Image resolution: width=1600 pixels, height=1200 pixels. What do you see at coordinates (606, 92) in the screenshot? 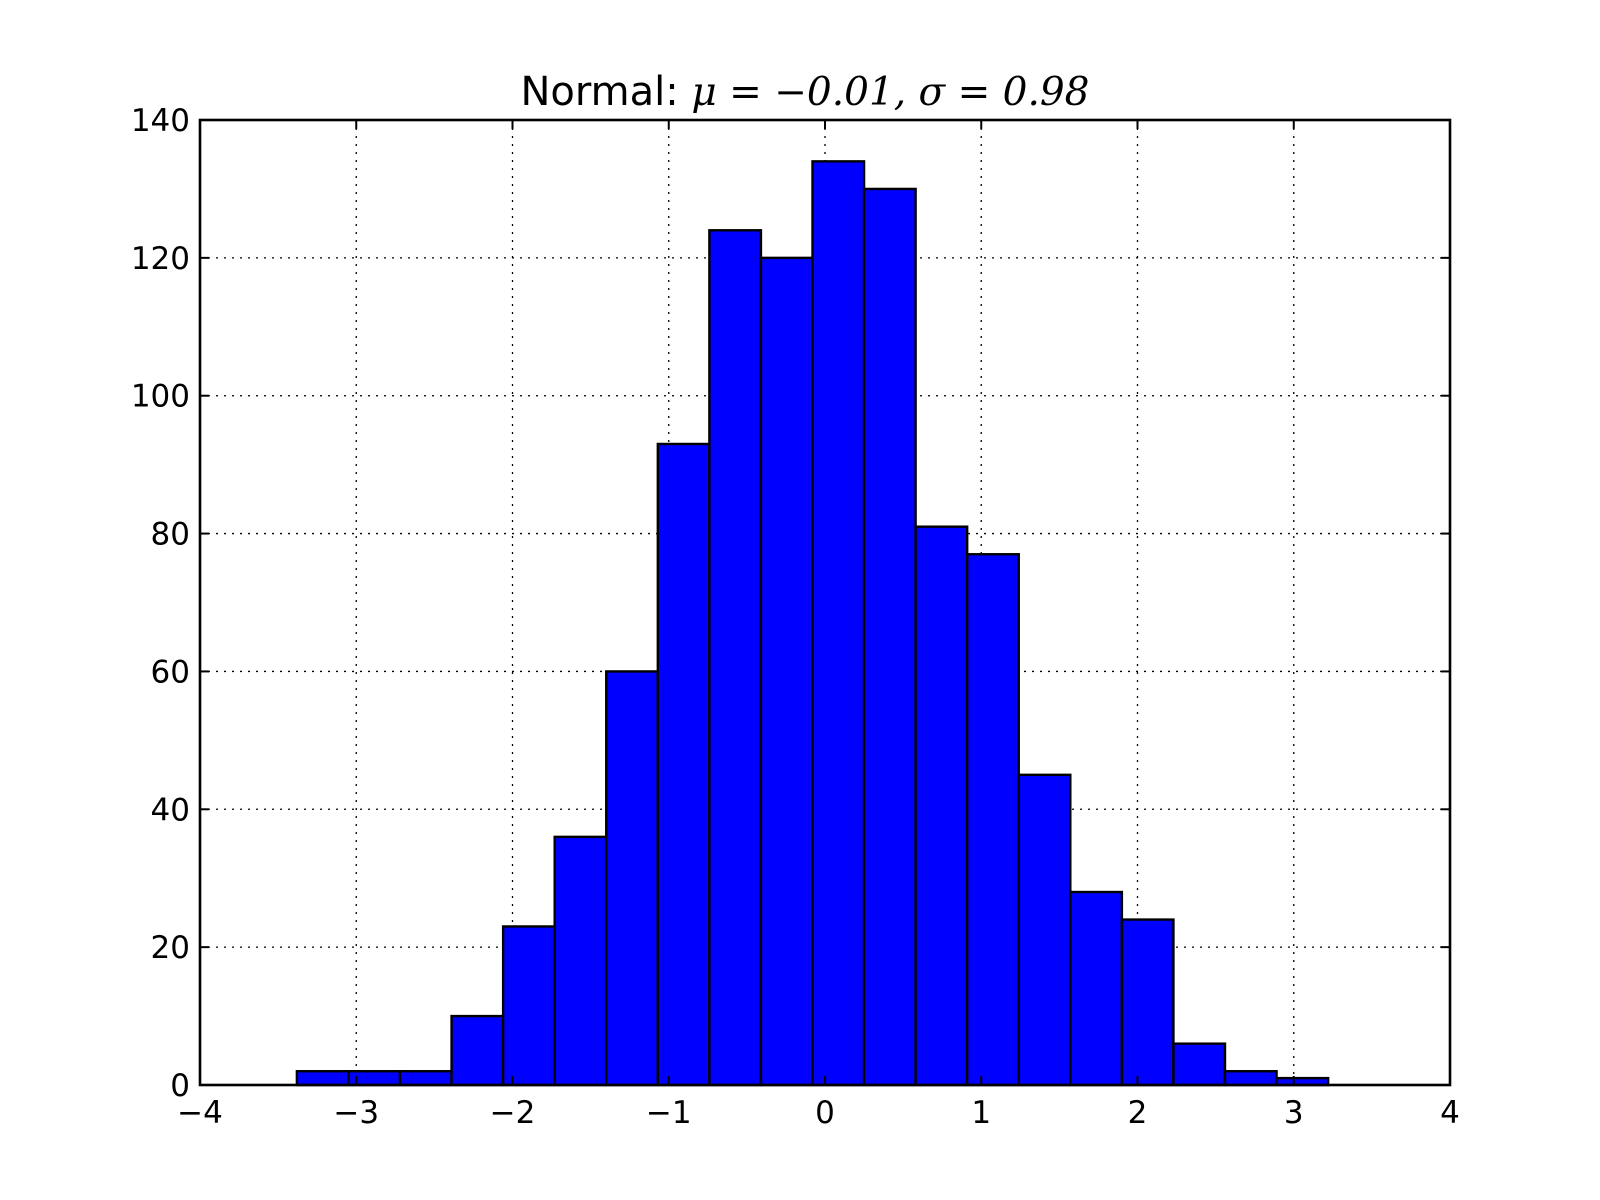
I see `chart-title-prefix: Normal:` at bounding box center [606, 92].